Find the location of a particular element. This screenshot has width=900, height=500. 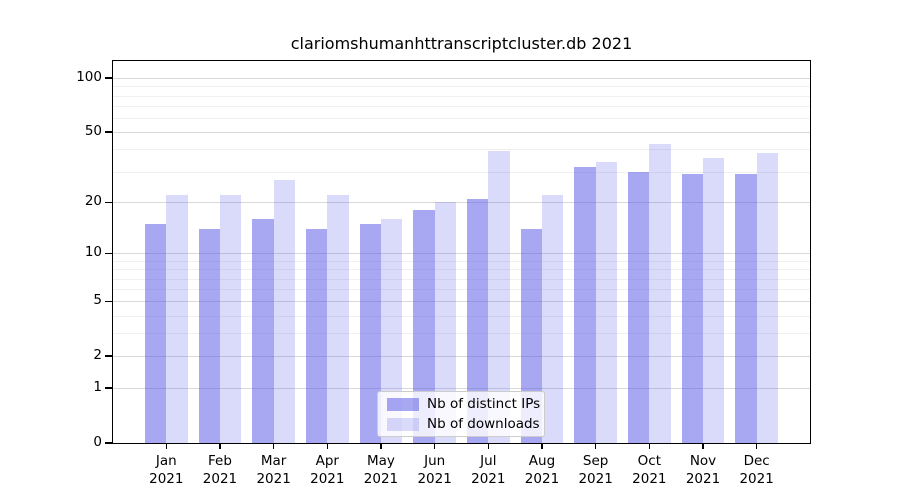

x-tick-label: Aug 2021 is located at coordinates (542, 470).